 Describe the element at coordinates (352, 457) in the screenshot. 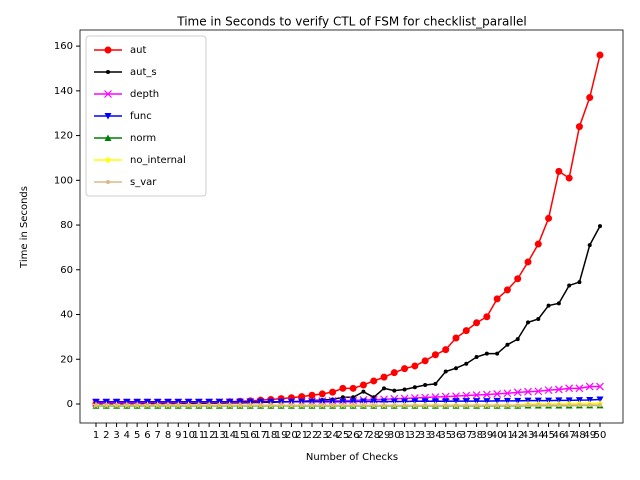

I see `x-axis-label: Number of Checks` at that location.